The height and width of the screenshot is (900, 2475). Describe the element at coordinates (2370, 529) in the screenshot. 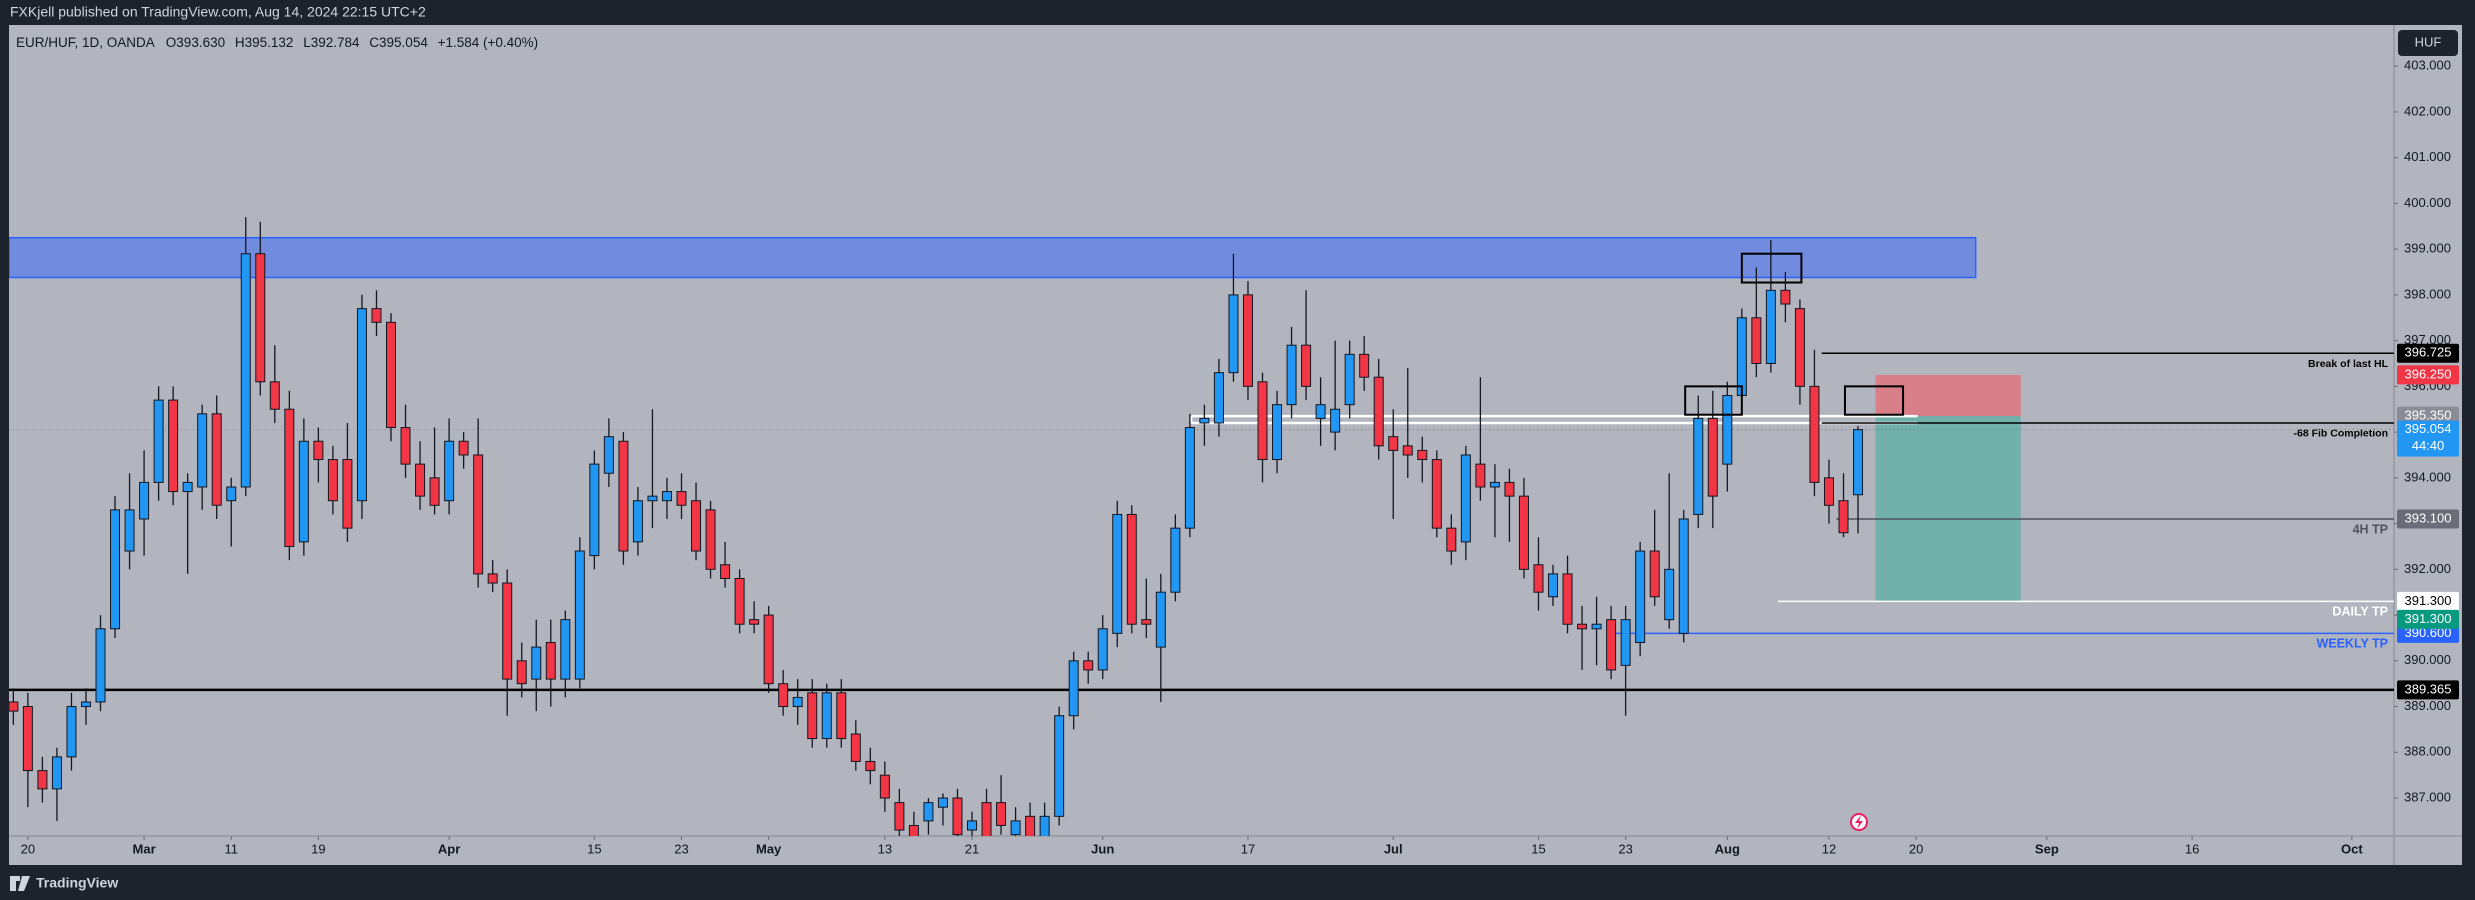

I see `level-note: 4H TP` at that location.